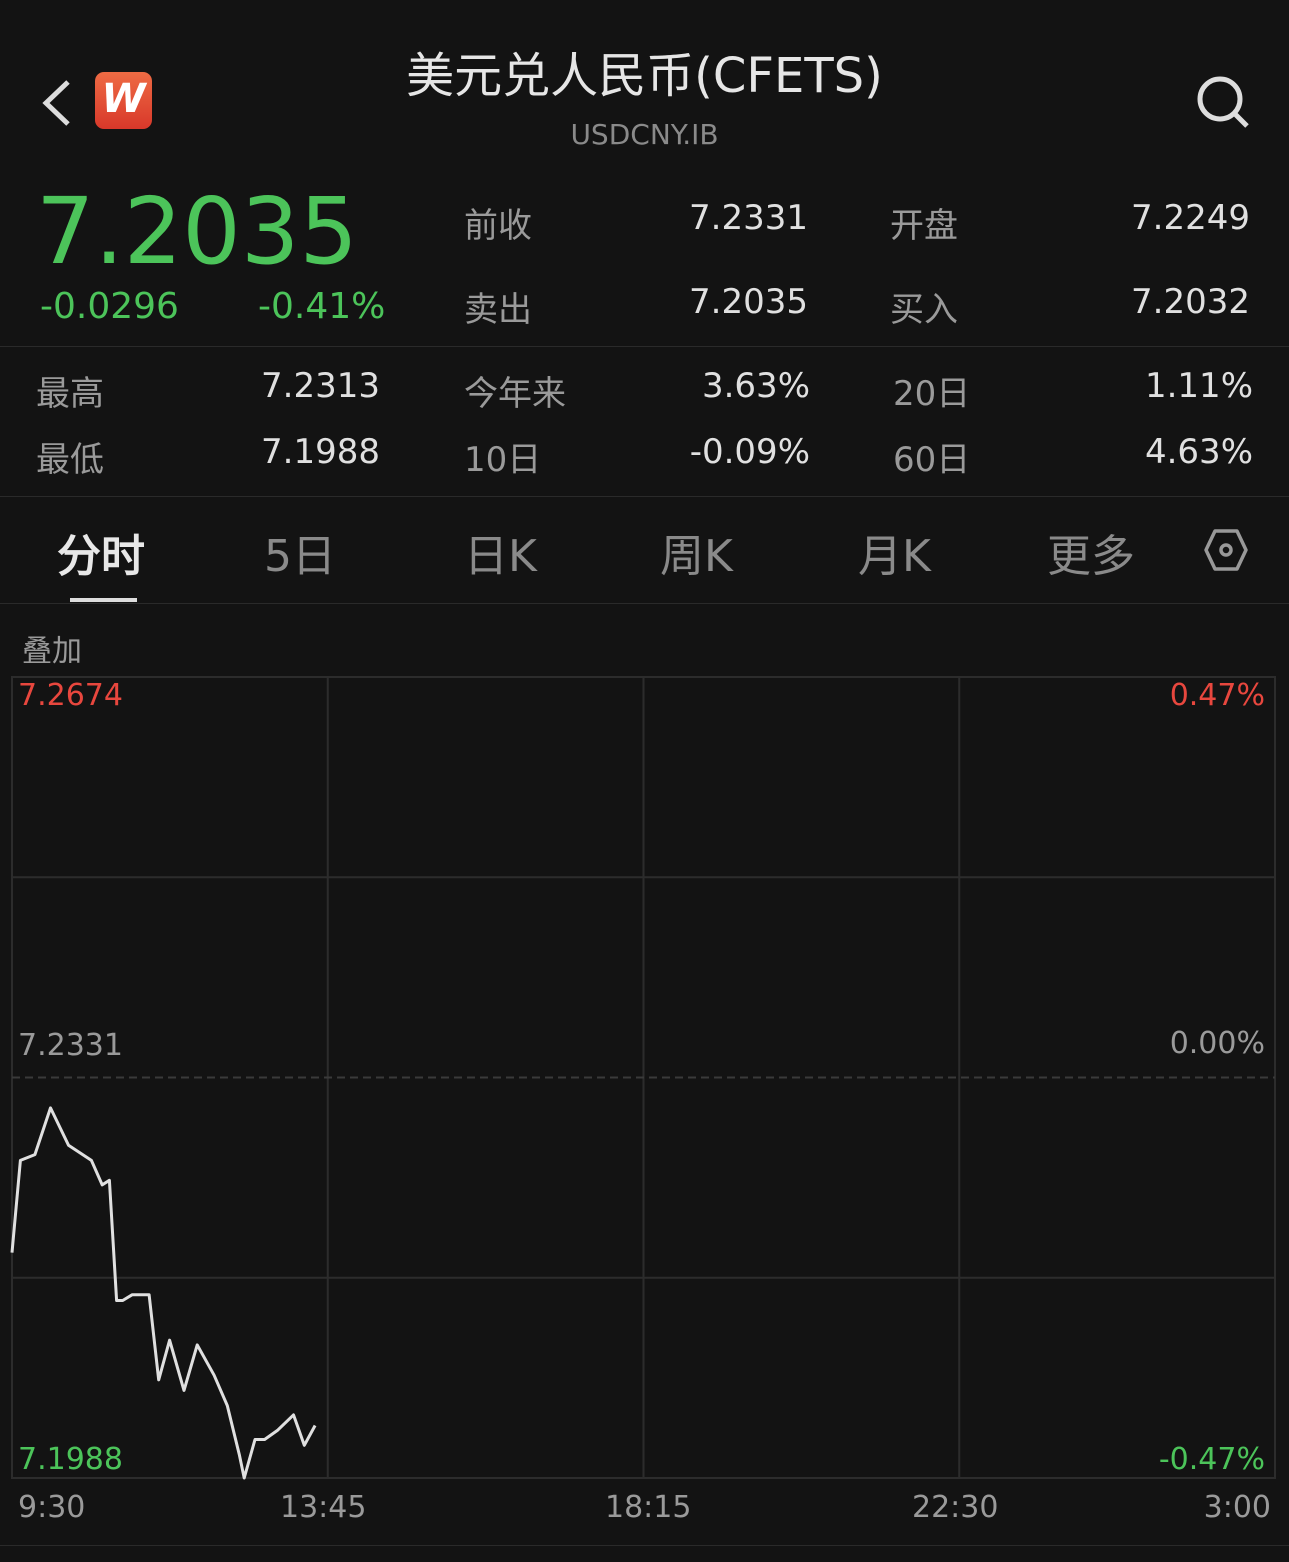 The image size is (1289, 1562). Describe the element at coordinates (320, 452) in the screenshot. I see `stat-value: 7.1988` at that location.